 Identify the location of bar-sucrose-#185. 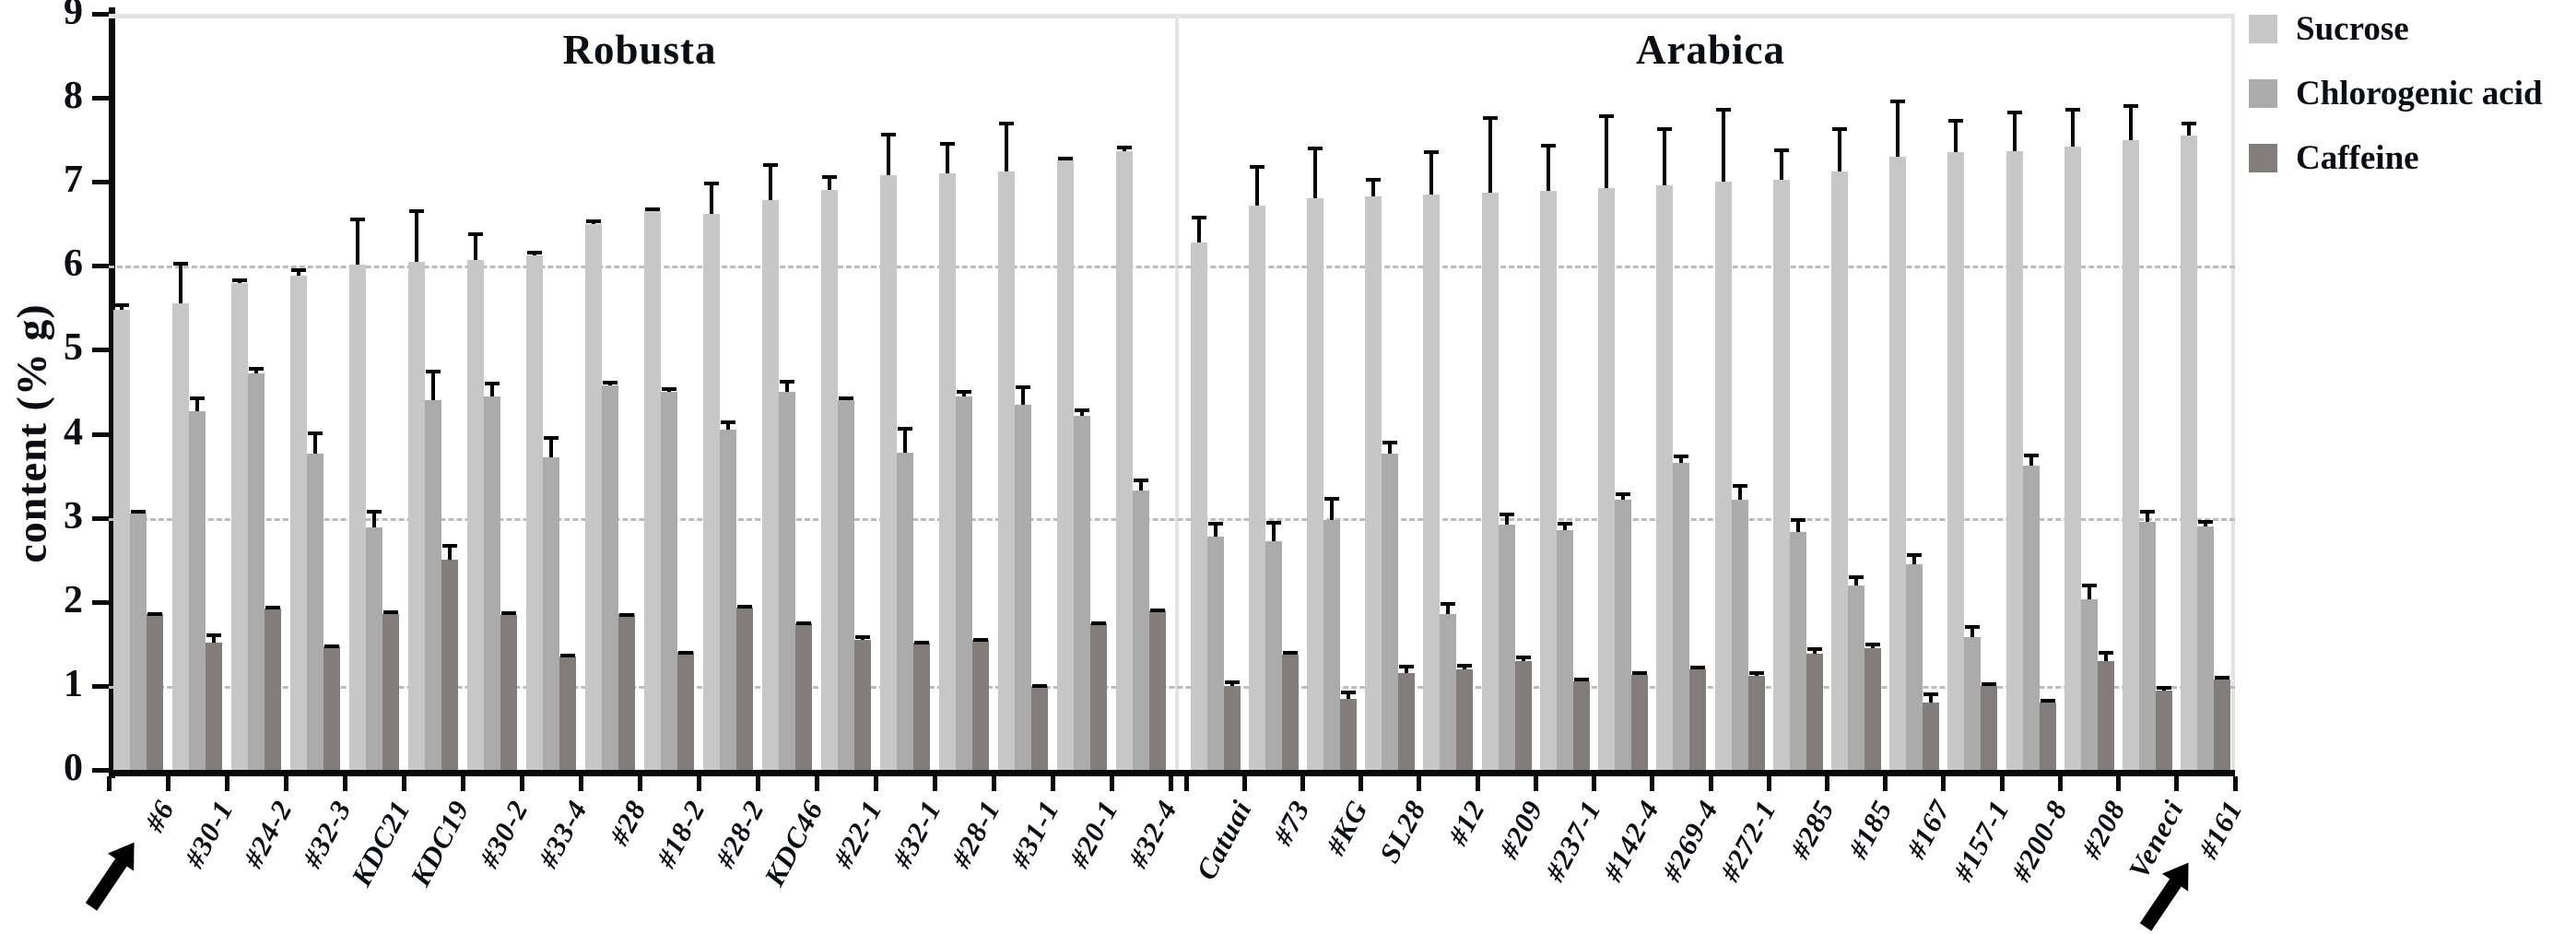
(1840, 470).